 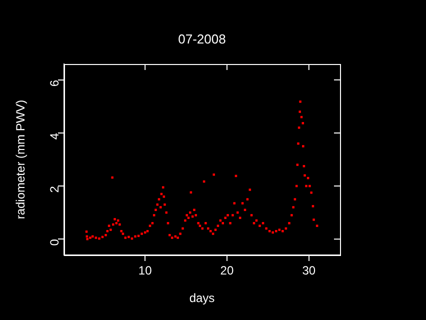 I want to click on y-axis-title: radiometer (mm PWV), so click(x=21, y=160).